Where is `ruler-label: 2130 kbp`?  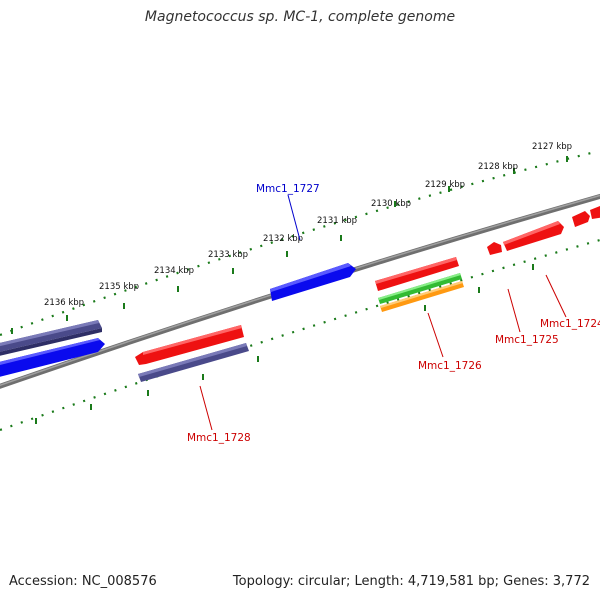 ruler-label: 2130 kbp is located at coordinates (391, 204).